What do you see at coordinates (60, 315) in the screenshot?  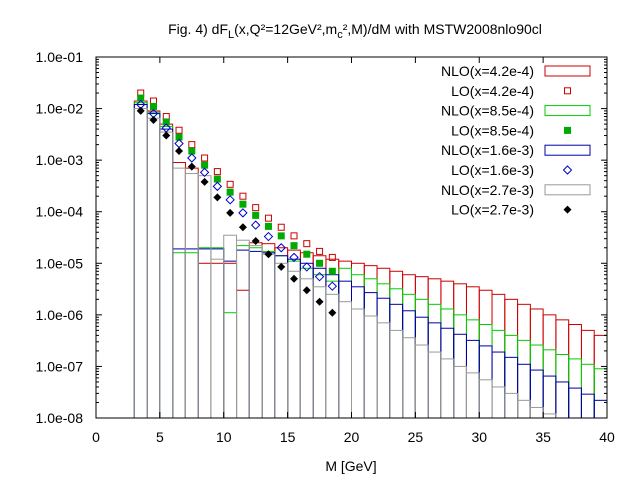 I see `y-tick-label: 1.0e-06` at bounding box center [60, 315].